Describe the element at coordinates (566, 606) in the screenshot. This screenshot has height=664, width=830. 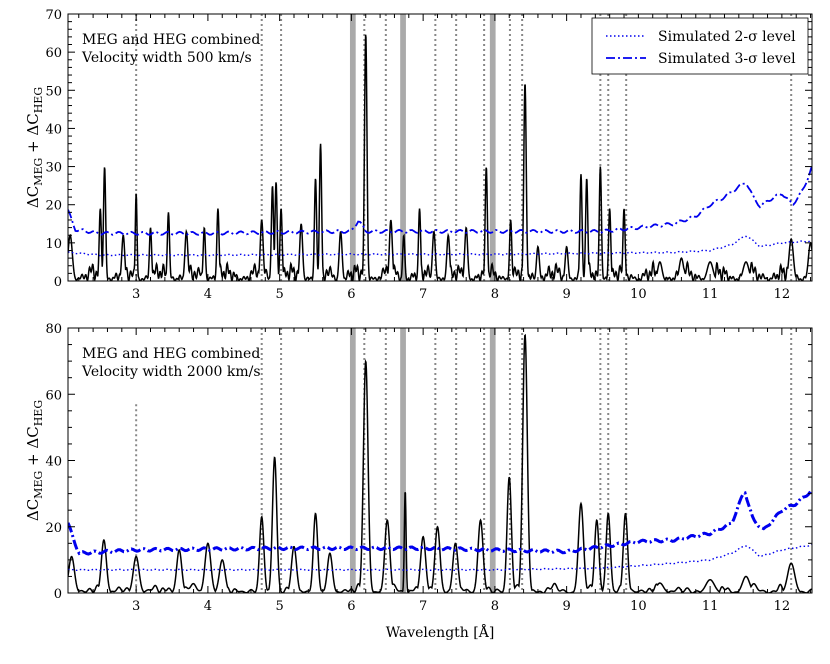
I see `bottom-xtick-label: 9` at that location.